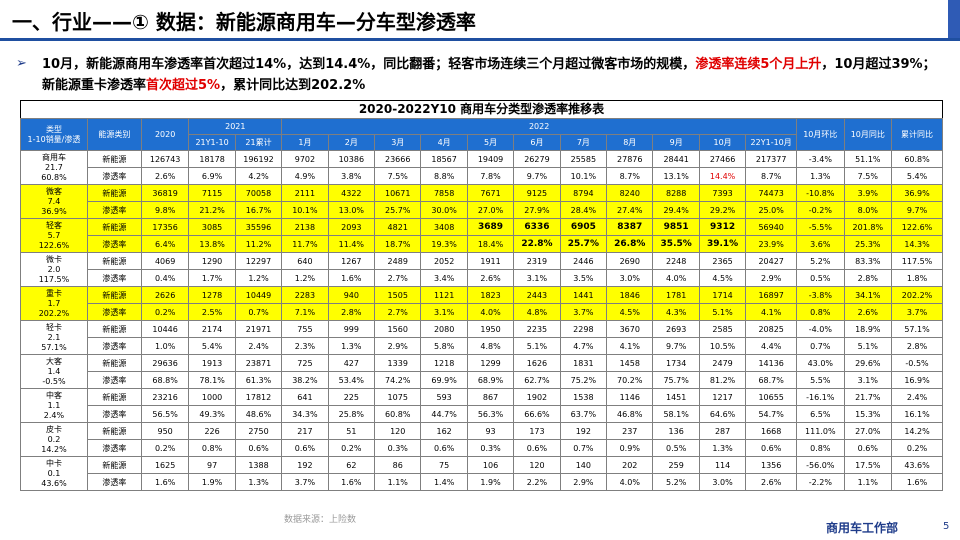 The width and height of the screenshot is (960, 540). I want to click on header-oct-mom: 10月环比, so click(820, 134).